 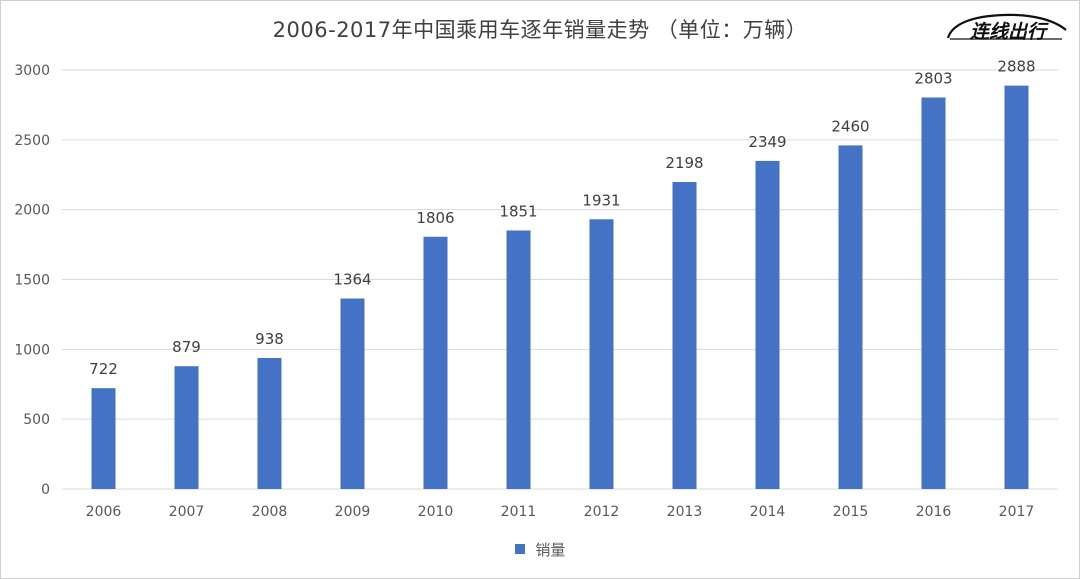 What do you see at coordinates (933, 293) in the screenshot?
I see `bar-2016` at bounding box center [933, 293].